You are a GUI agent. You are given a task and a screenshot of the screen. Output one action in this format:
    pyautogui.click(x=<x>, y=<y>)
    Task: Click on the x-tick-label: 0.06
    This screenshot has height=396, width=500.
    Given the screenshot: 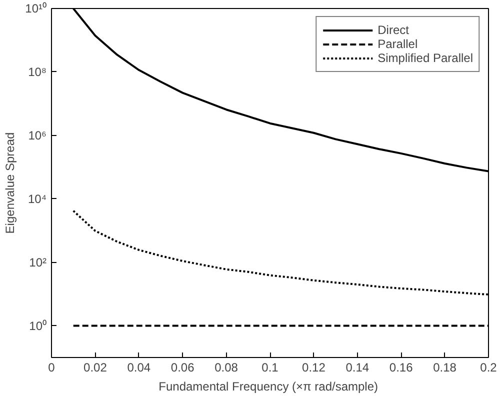 What is the action you would take?
    pyautogui.click(x=182, y=367)
    